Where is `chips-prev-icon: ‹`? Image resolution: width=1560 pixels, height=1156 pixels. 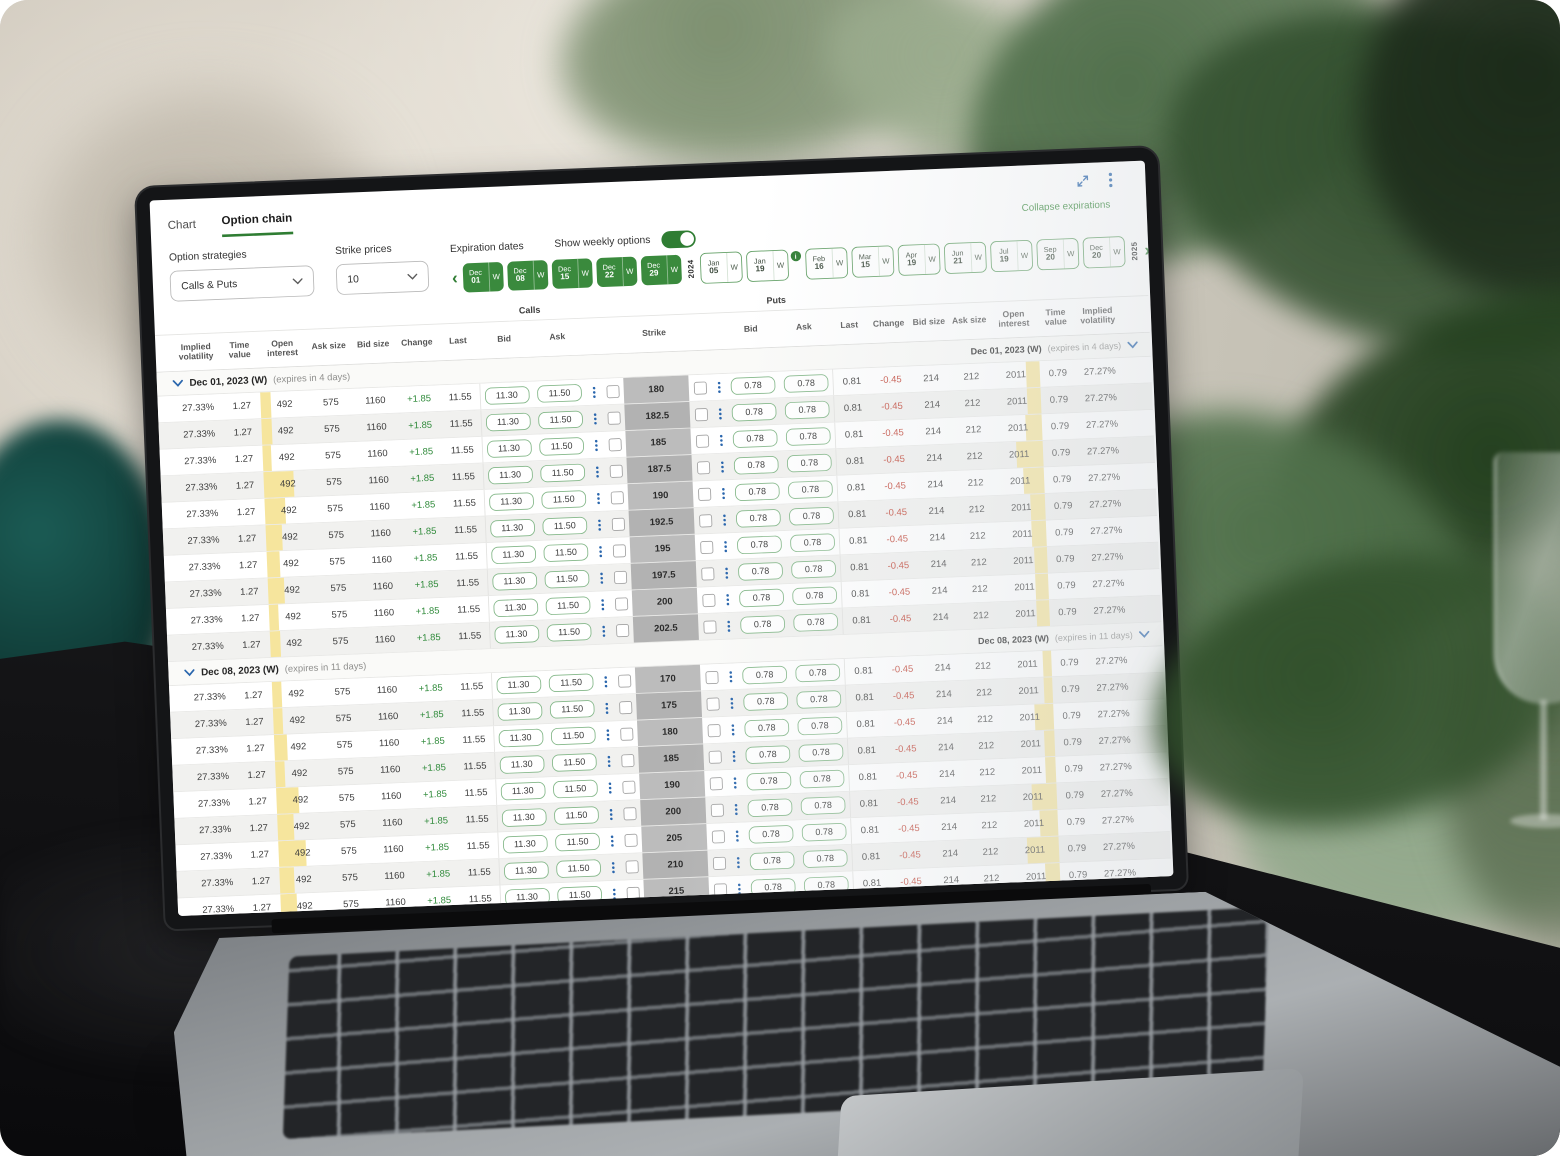 chips-prev-icon: ‹ is located at coordinates (455, 278).